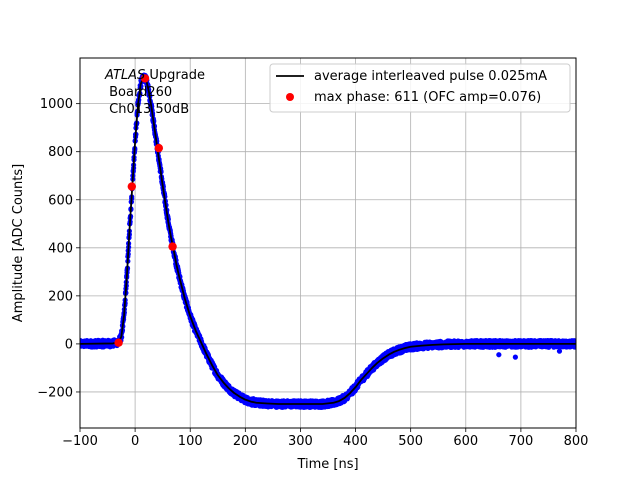  Describe the element at coordinates (290, 97) in the screenshot. I see `legend-marker-swatch` at that location.